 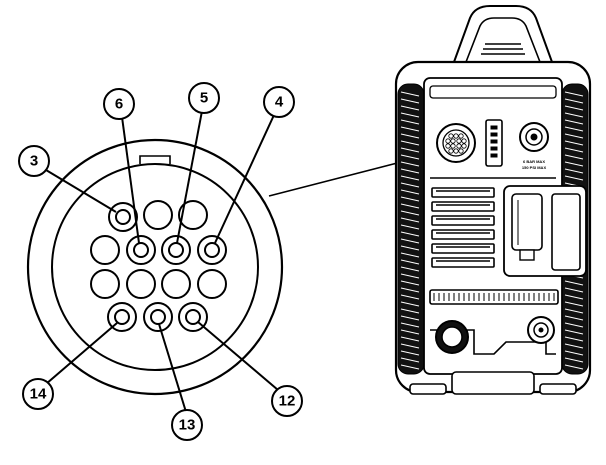 I want to click on callout-13-label: 13, so click(x=187, y=425).